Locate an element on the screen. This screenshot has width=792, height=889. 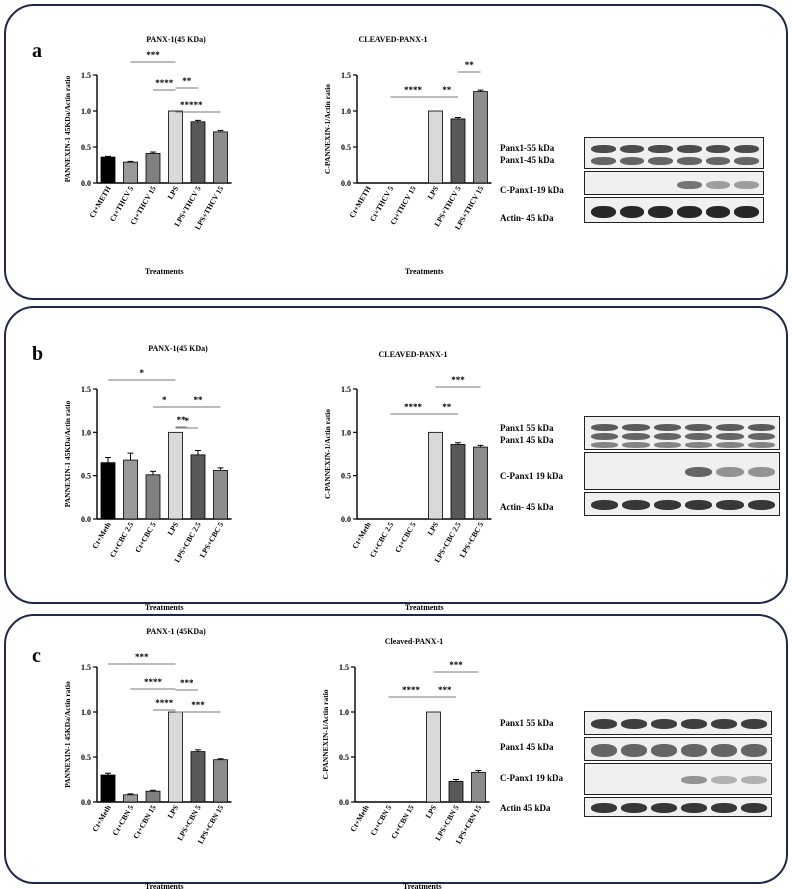
significance-label-3: **** is located at coordinates (164, 703).